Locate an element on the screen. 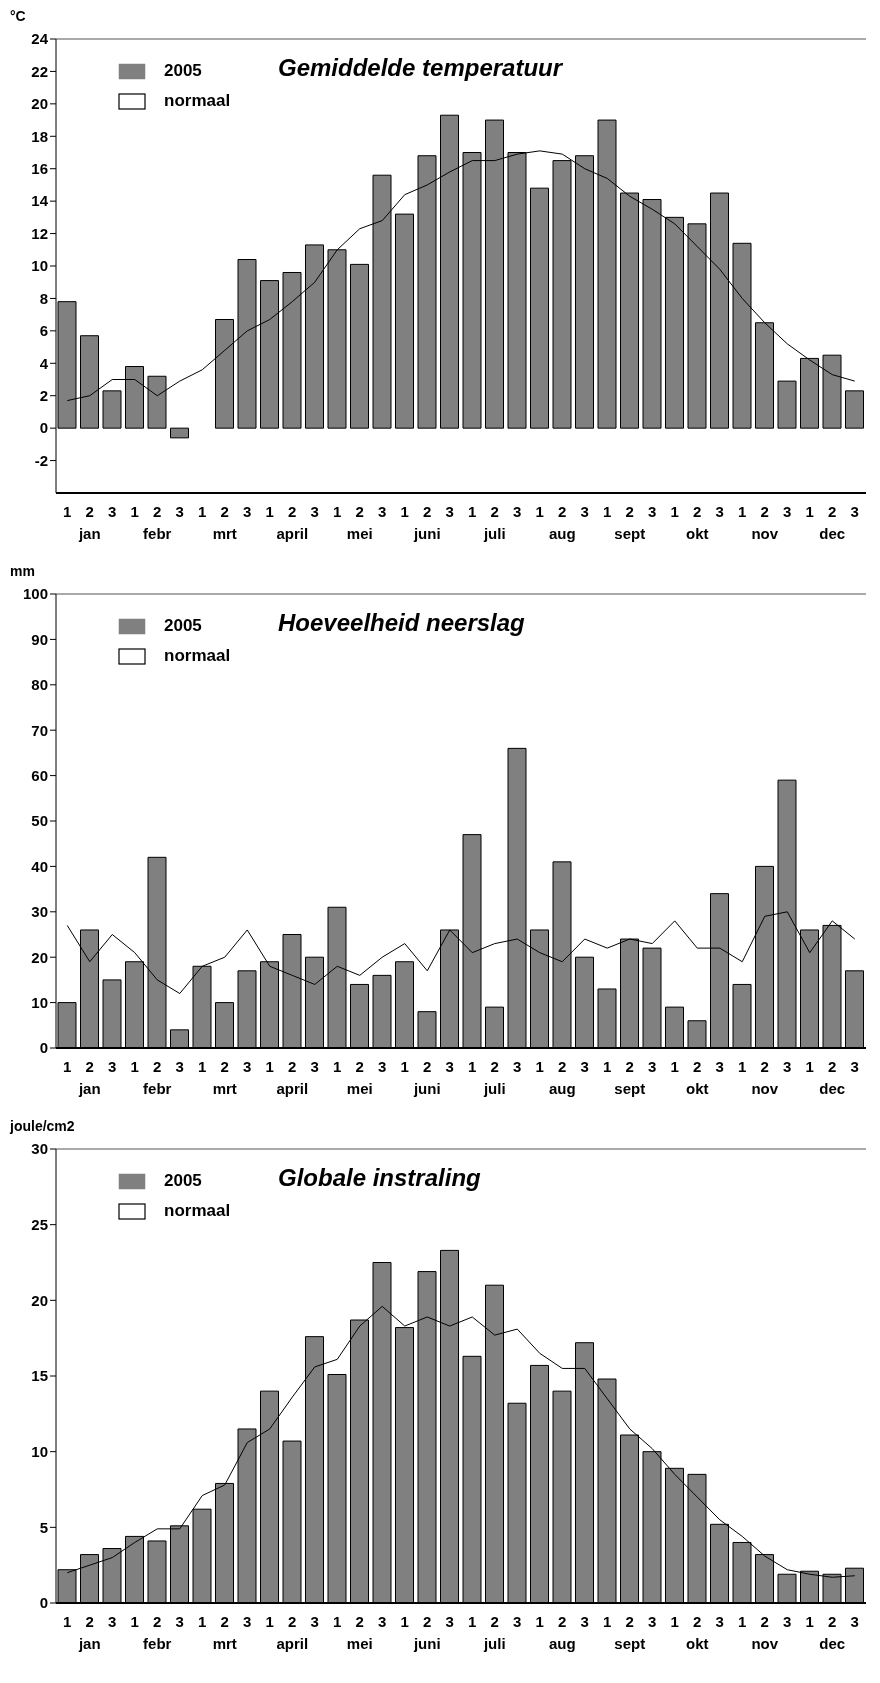  y-tick-label: 14 is located at coordinates (40, 201).